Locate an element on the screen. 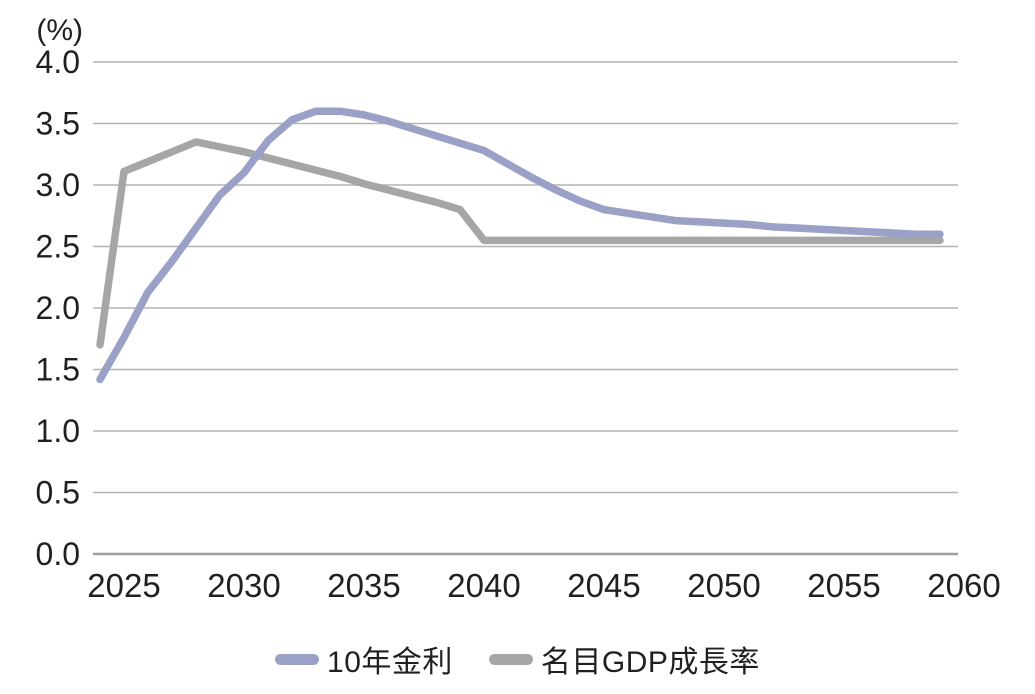  y-axis-tick-label: 4.0 is located at coordinates (58, 62).